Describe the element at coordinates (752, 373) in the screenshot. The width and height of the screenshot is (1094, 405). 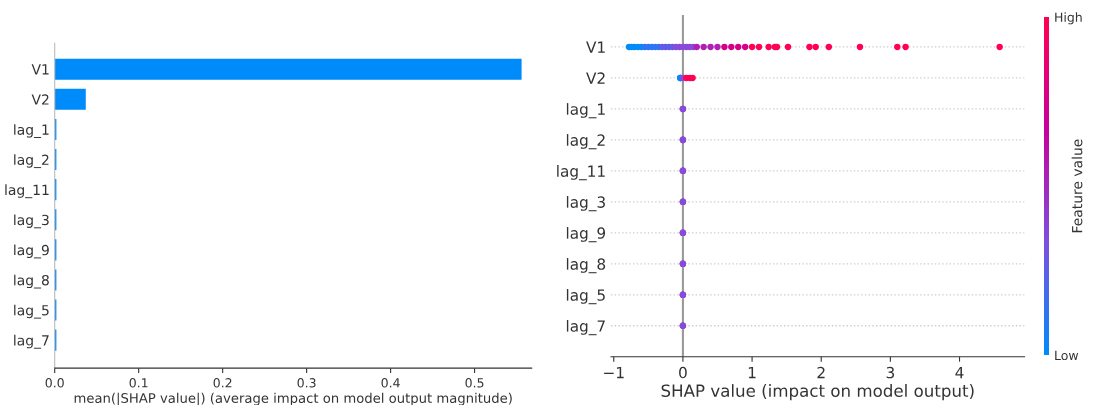
I see `x-tick-label: 1` at that location.